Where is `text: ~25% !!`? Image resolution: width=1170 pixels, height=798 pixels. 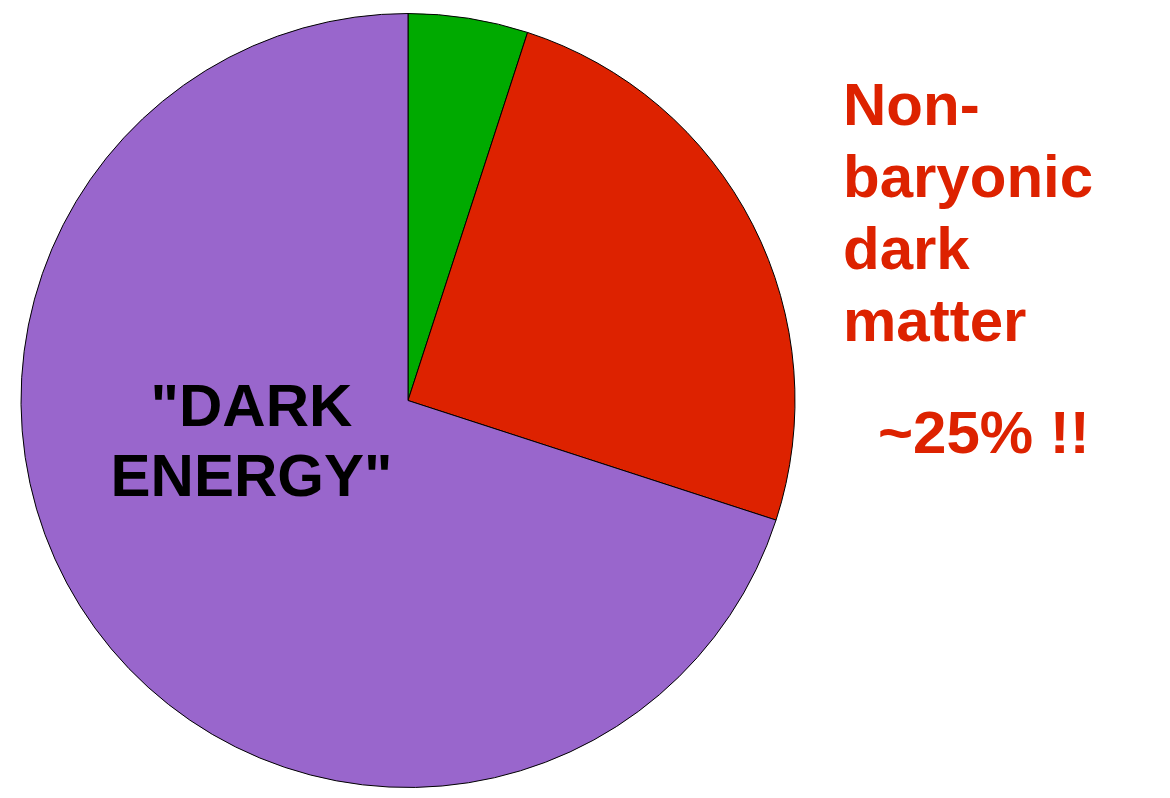
text: ~25% !! is located at coordinates (984, 432).